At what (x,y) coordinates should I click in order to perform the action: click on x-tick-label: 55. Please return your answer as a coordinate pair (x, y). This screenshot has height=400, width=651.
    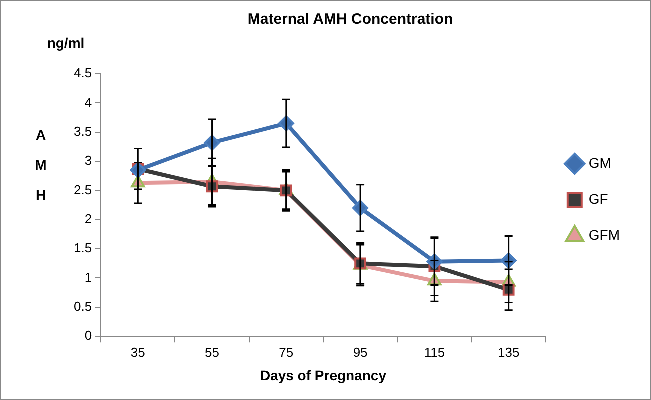
    Looking at the image, I should click on (212, 352).